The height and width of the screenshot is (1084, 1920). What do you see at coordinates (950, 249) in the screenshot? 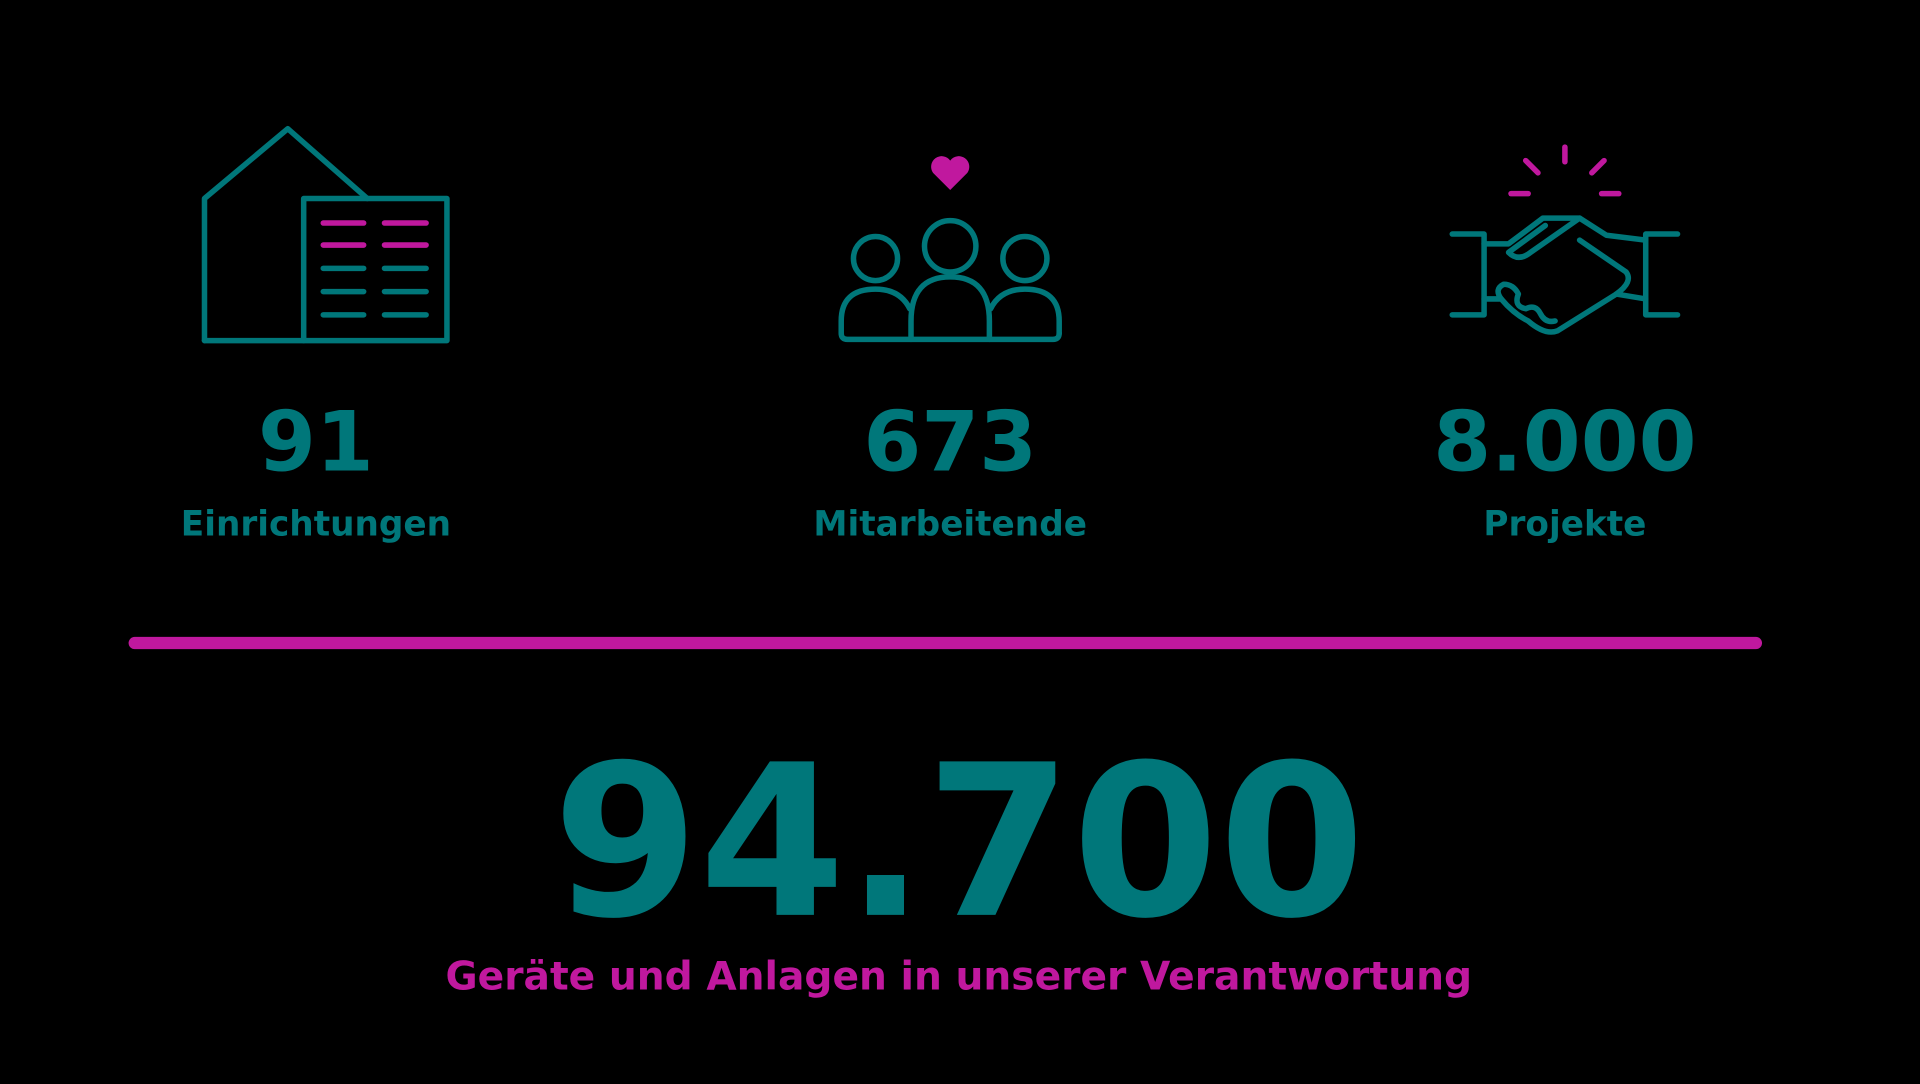
I see `team-icon` at bounding box center [950, 249].